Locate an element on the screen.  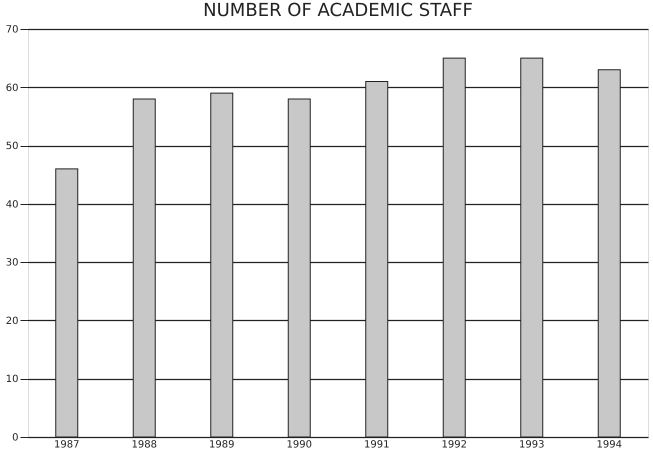
y-tick-label: 40 is located at coordinates (12, 204).